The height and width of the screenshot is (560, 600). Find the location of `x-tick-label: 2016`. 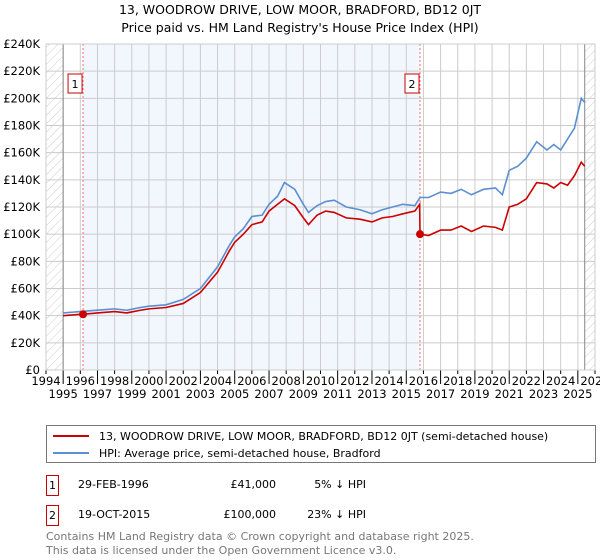

x-tick-label: 2016 is located at coordinates (423, 381).